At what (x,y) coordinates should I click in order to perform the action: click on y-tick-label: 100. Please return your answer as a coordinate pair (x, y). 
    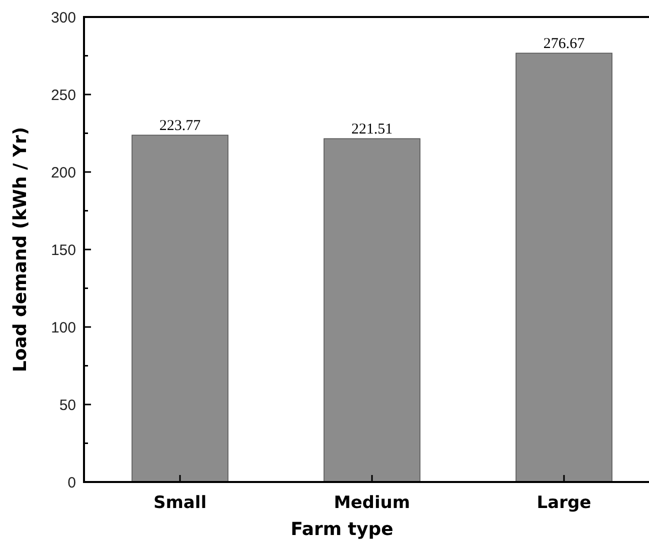
    Looking at the image, I should click on (63, 327).